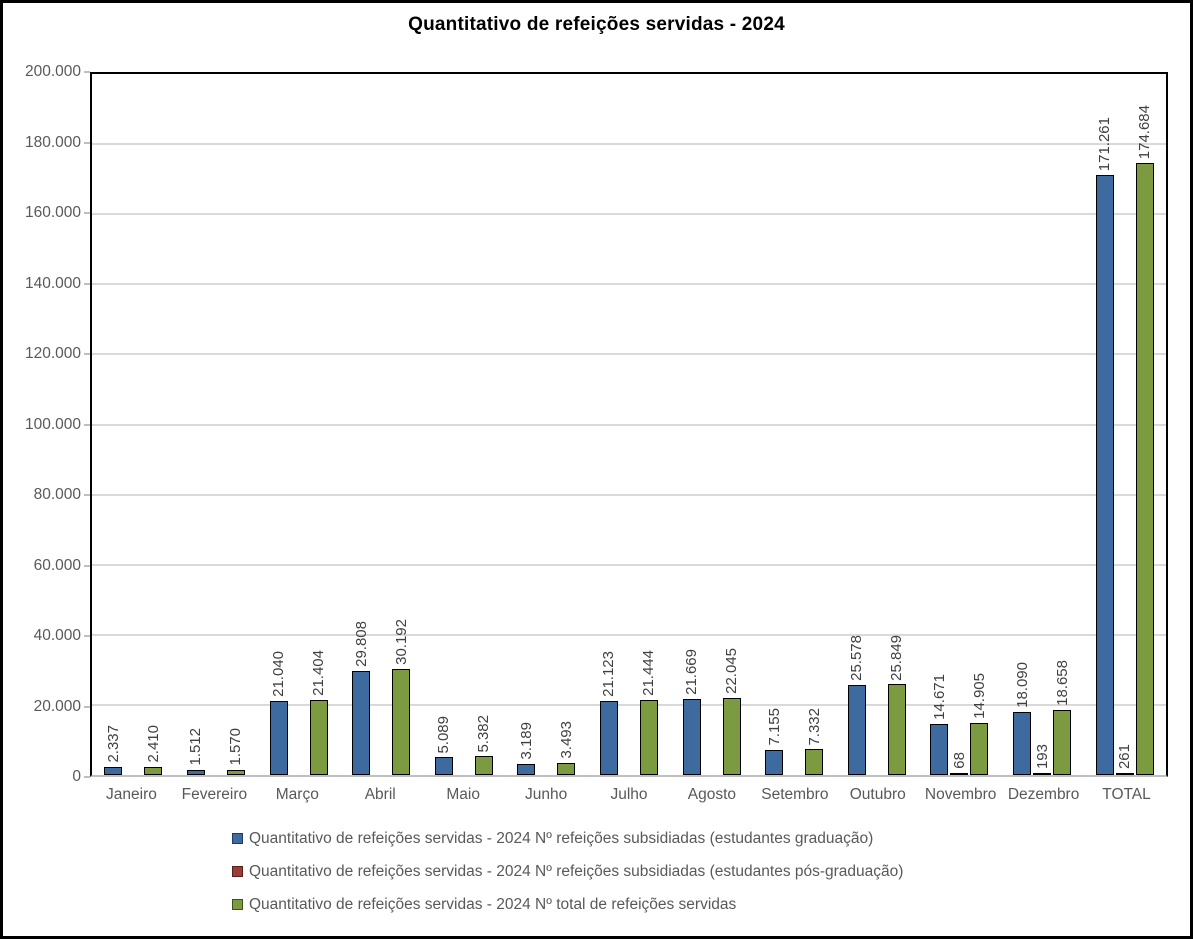 This screenshot has width=1193, height=939. What do you see at coordinates (960, 794) in the screenshot?
I see `x-axis-label-novembro: Novembro` at bounding box center [960, 794].